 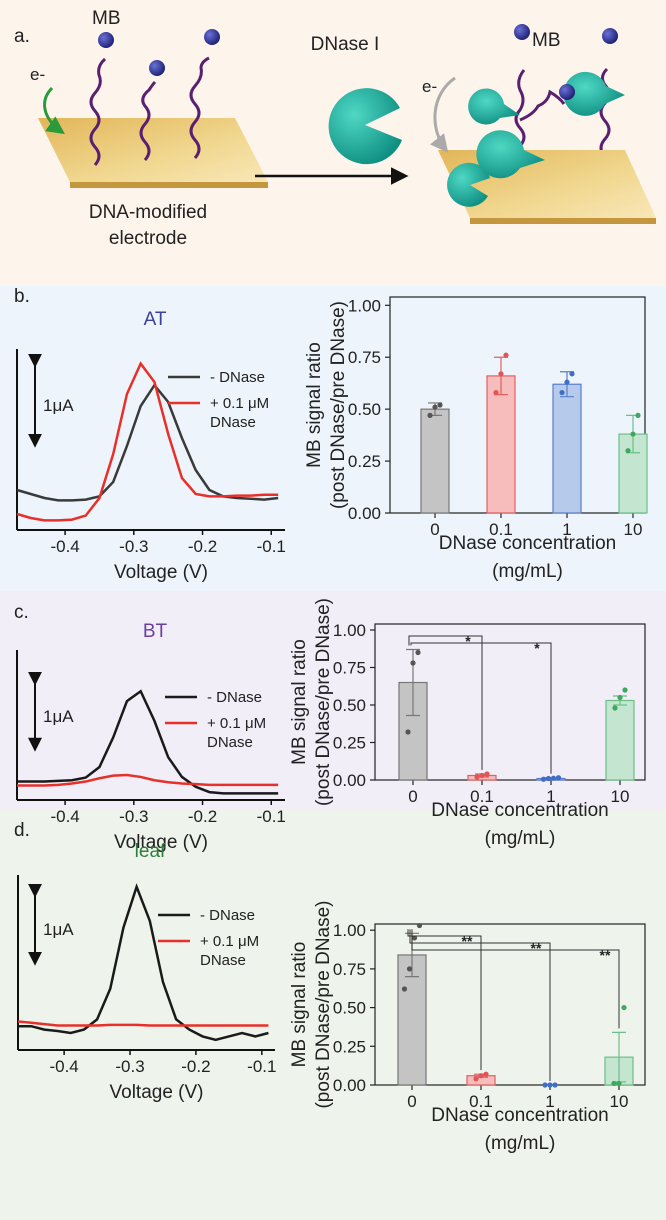 I want to click on enzyme-label: DNase I, so click(x=345, y=44).